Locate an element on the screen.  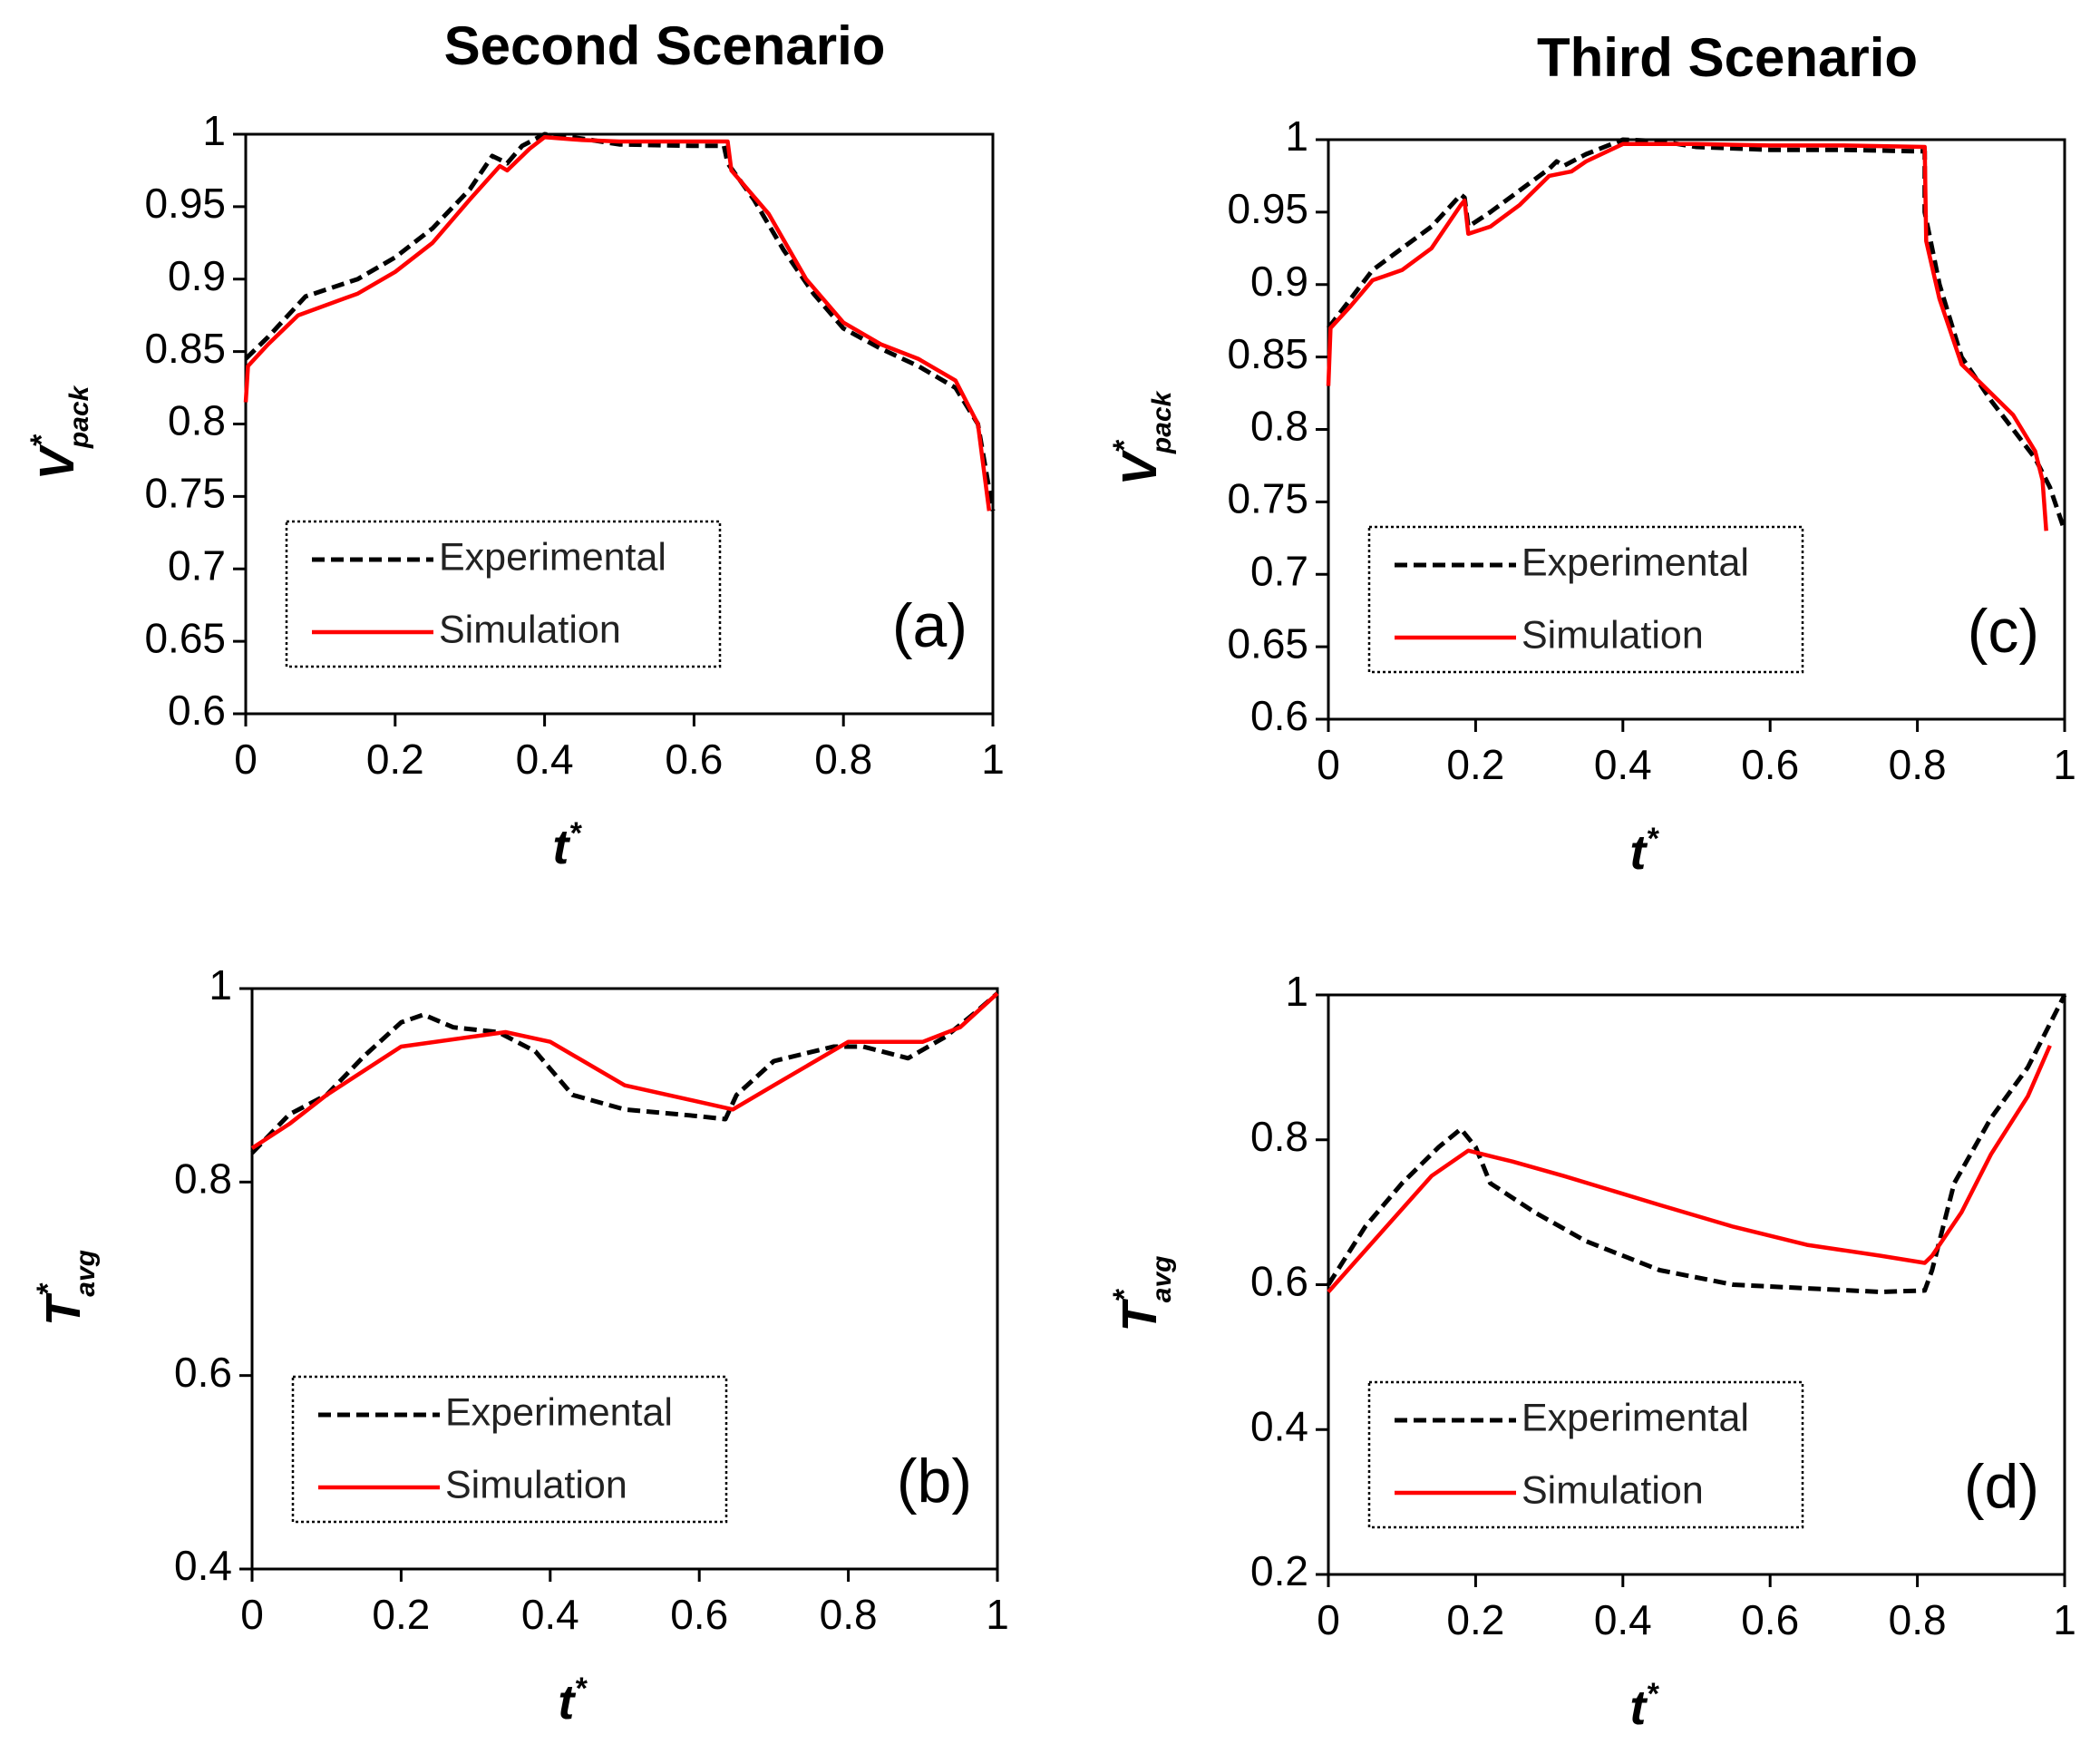
panel-label: (c) is located at coordinates (2003, 631).